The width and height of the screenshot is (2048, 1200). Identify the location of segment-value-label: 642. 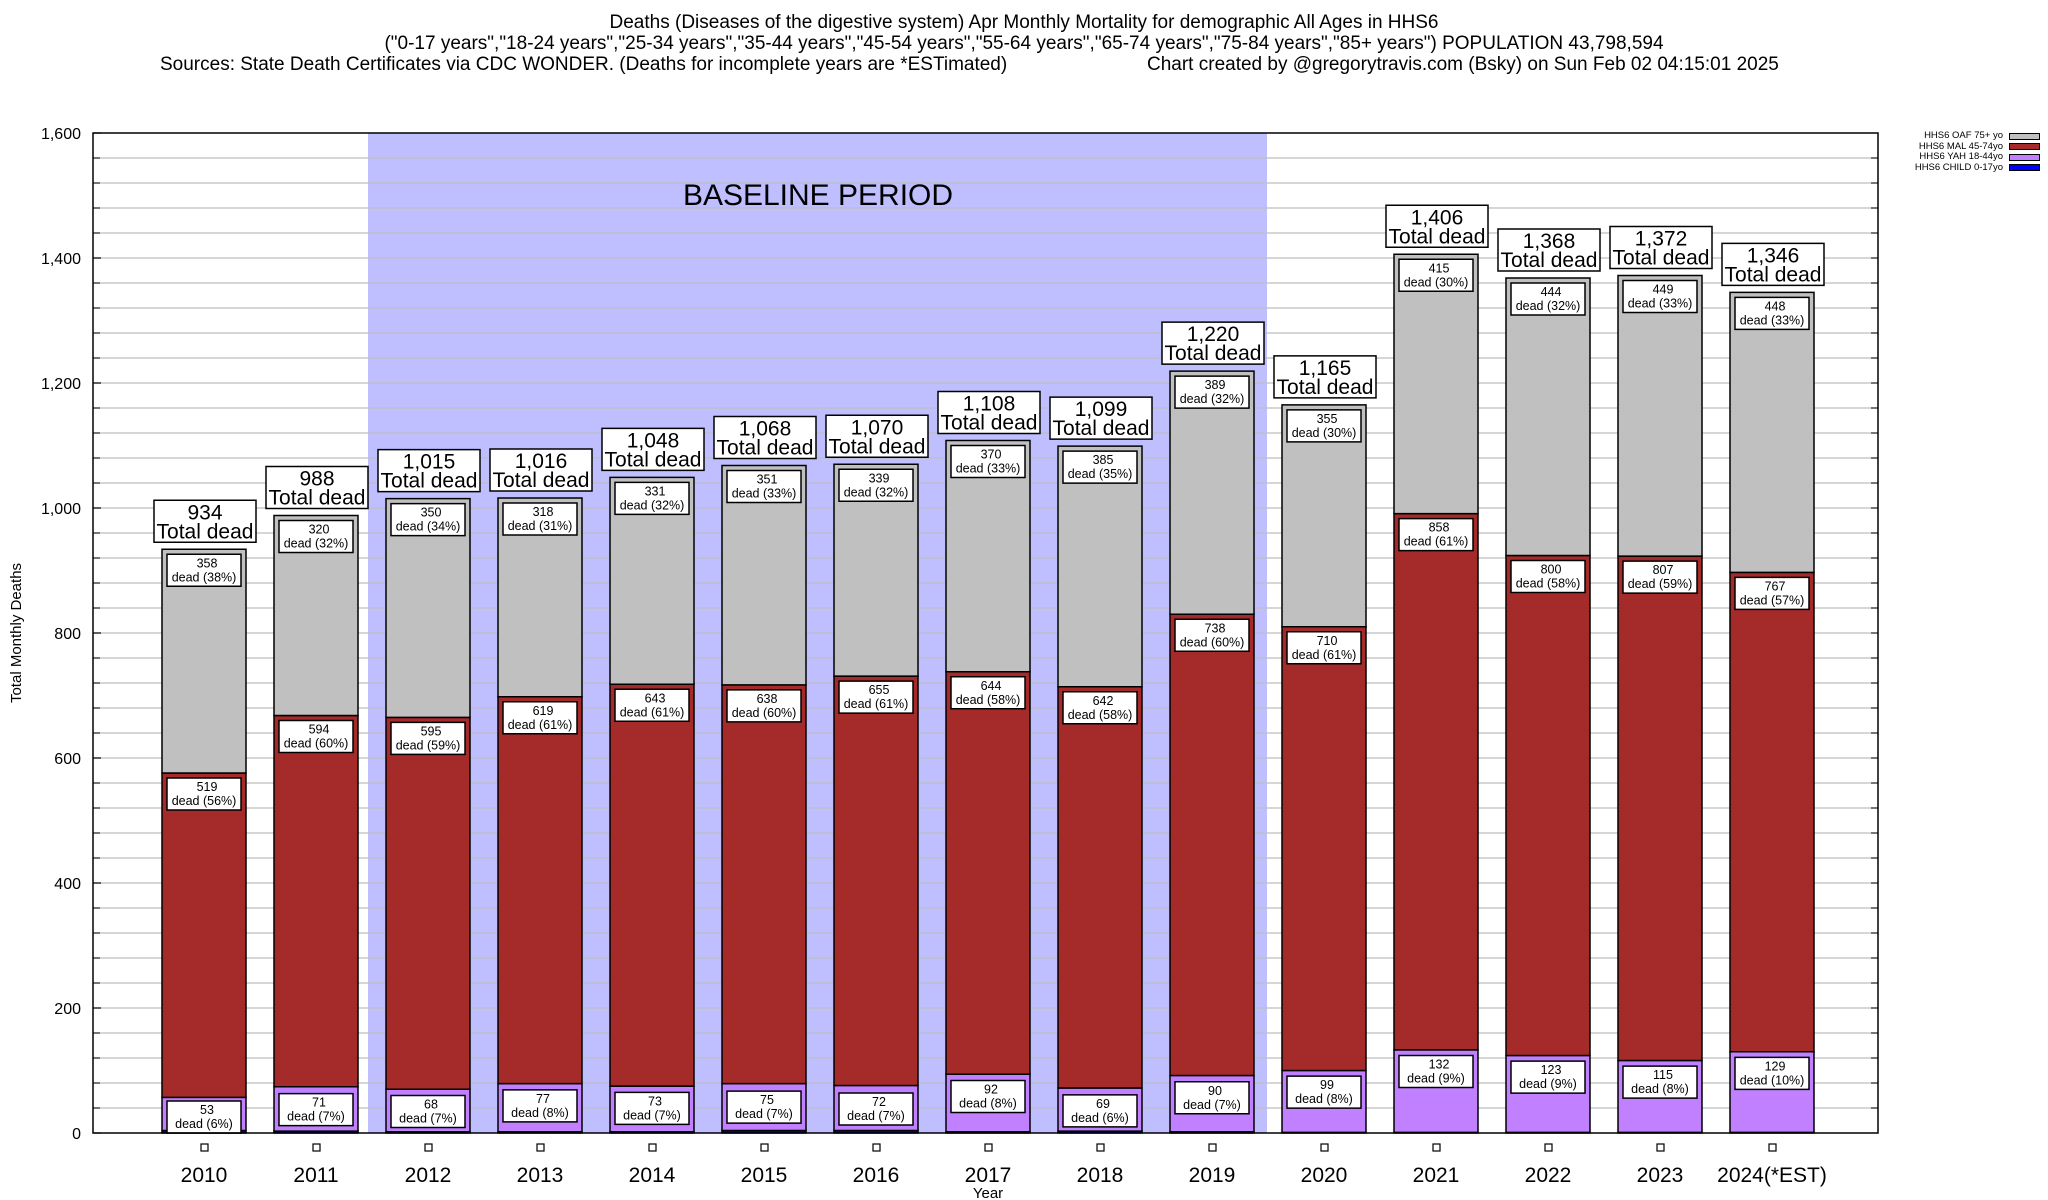
(1103, 701).